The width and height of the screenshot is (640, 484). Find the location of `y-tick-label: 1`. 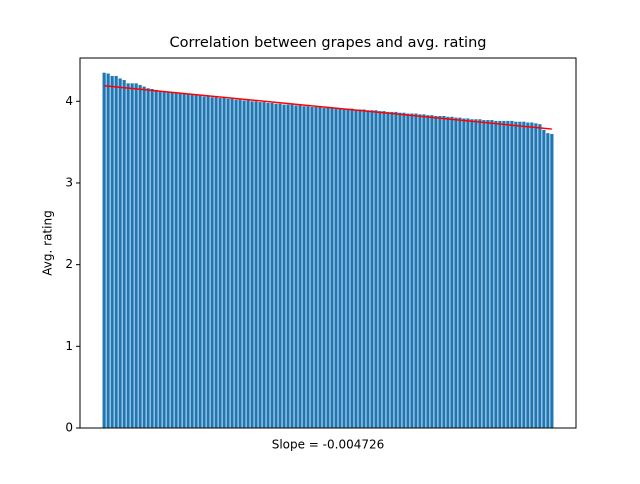

y-tick-label: 1 is located at coordinates (69, 346).